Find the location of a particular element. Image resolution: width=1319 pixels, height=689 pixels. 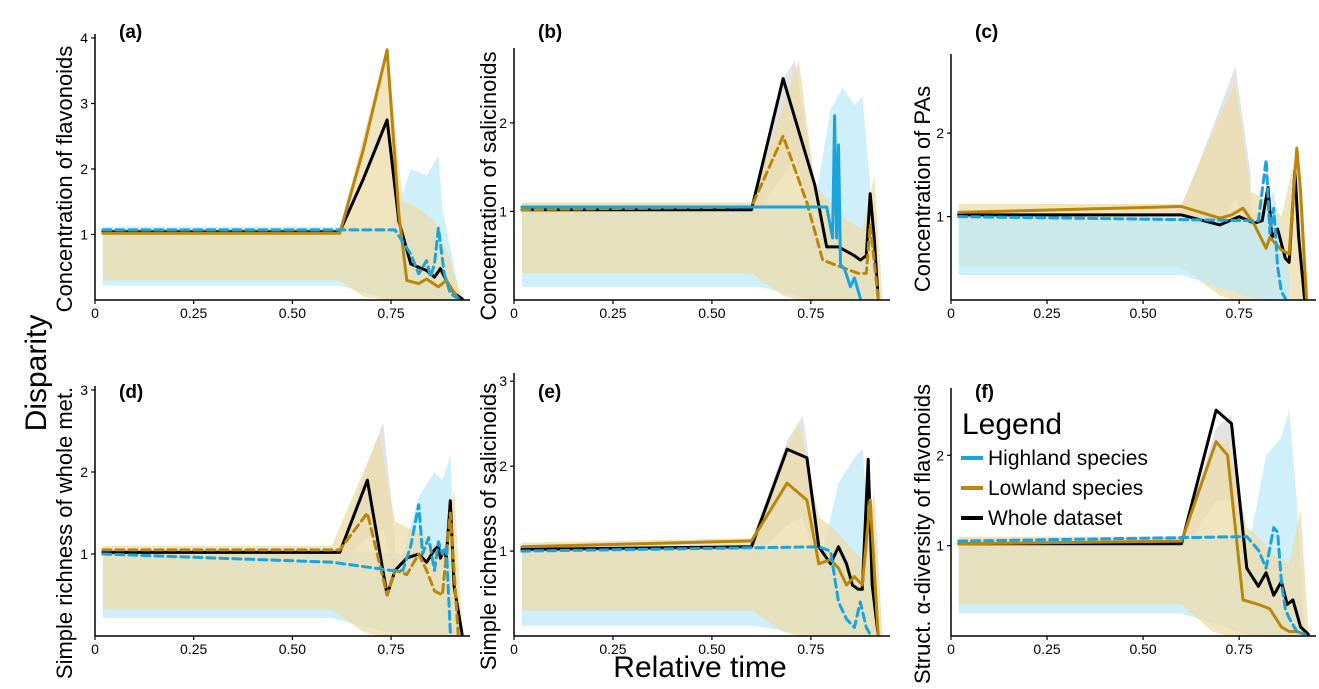

panel-c: 0 0.25 0.50 0.75 1 2 (c) Concentration of PAs is located at coordinates (1113, 171).